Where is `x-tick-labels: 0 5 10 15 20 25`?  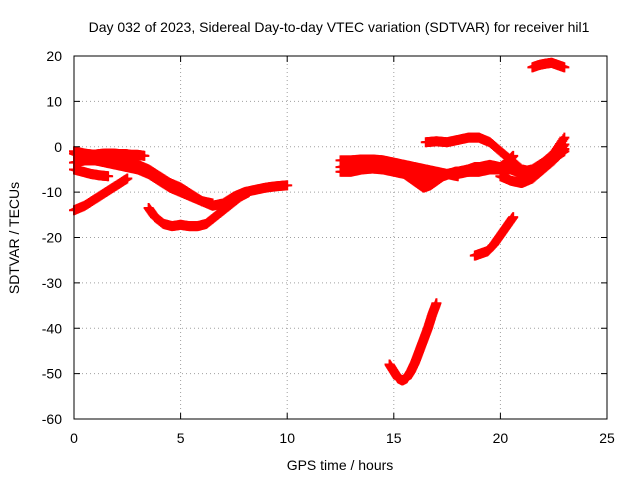
x-tick-labels: 0 5 10 15 20 25 is located at coordinates (342, 438).